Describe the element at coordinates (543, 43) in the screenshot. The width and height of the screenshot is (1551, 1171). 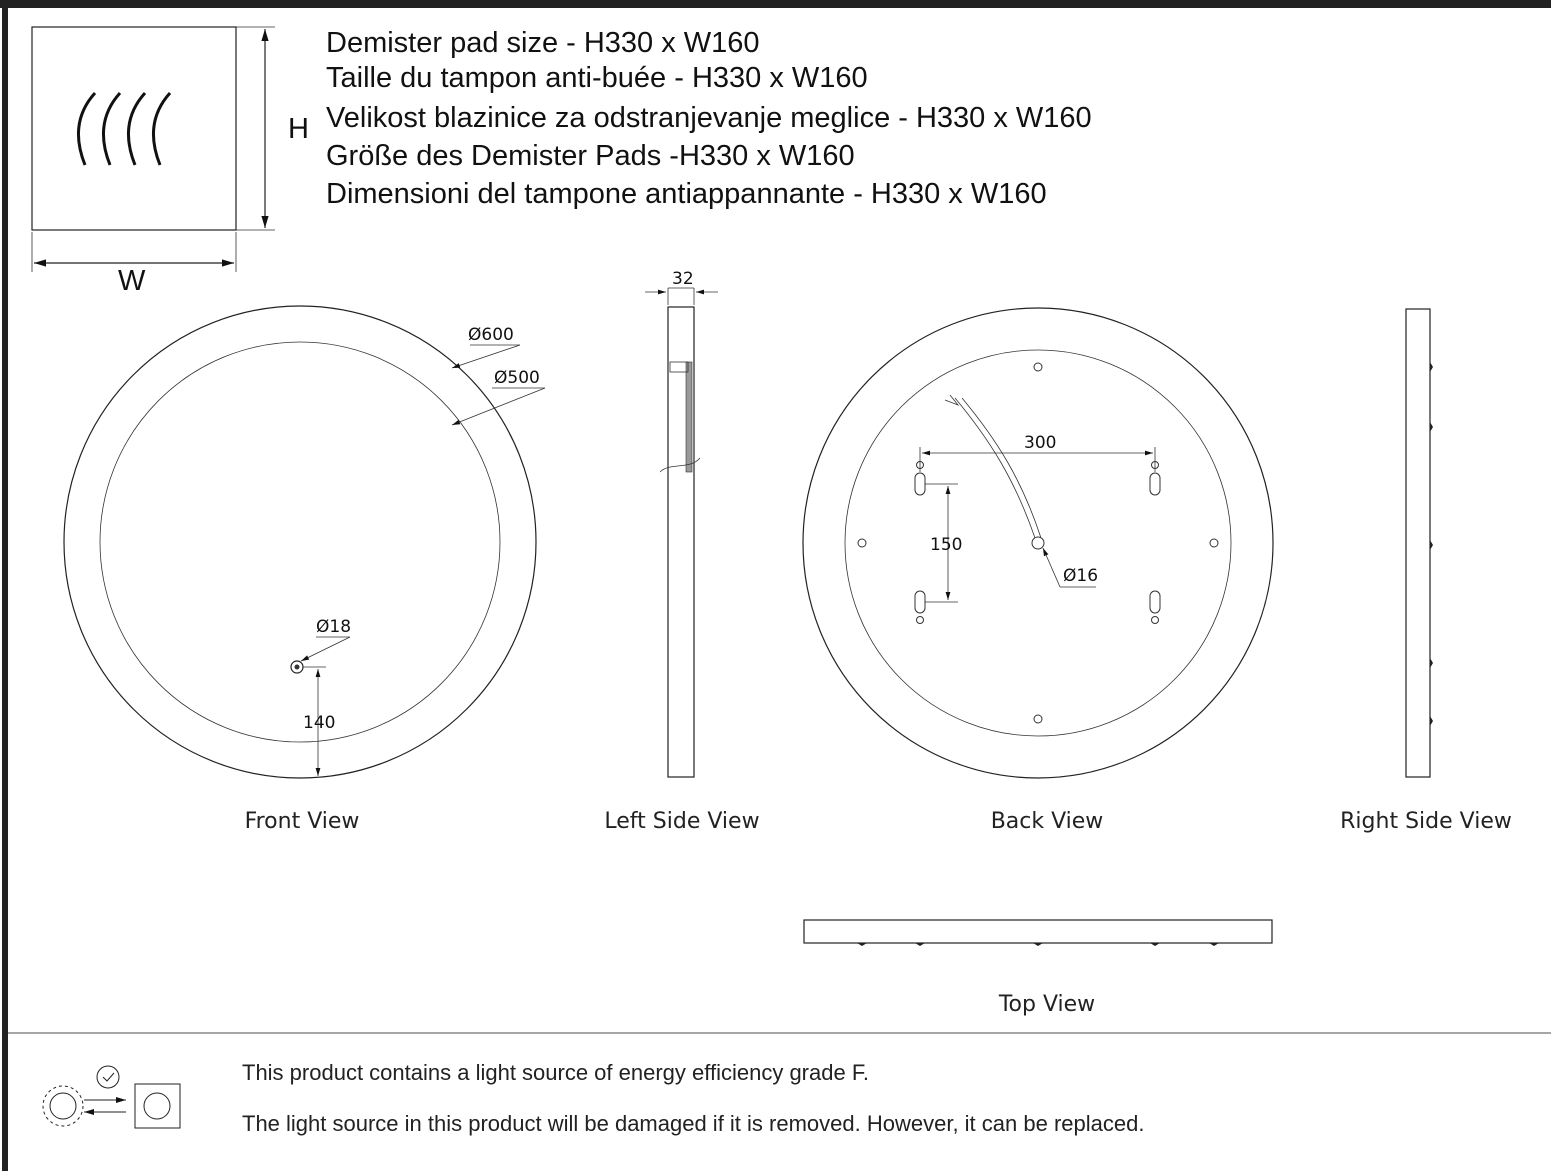
I see `demister-line: Demister pad size - H330 x W160` at that location.